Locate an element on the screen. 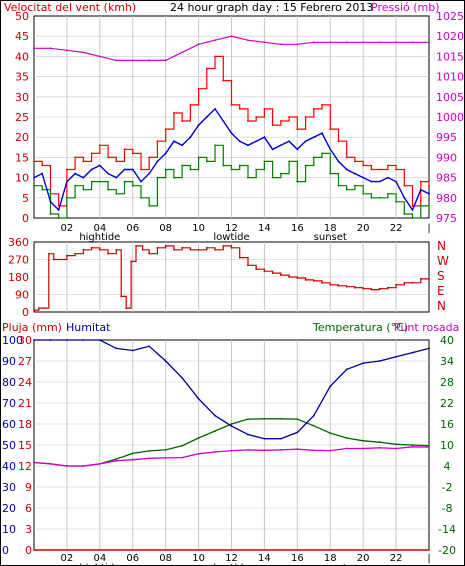 This screenshot has height=566, width=465. humidity-y-tick-label: 70 is located at coordinates (9, 403).